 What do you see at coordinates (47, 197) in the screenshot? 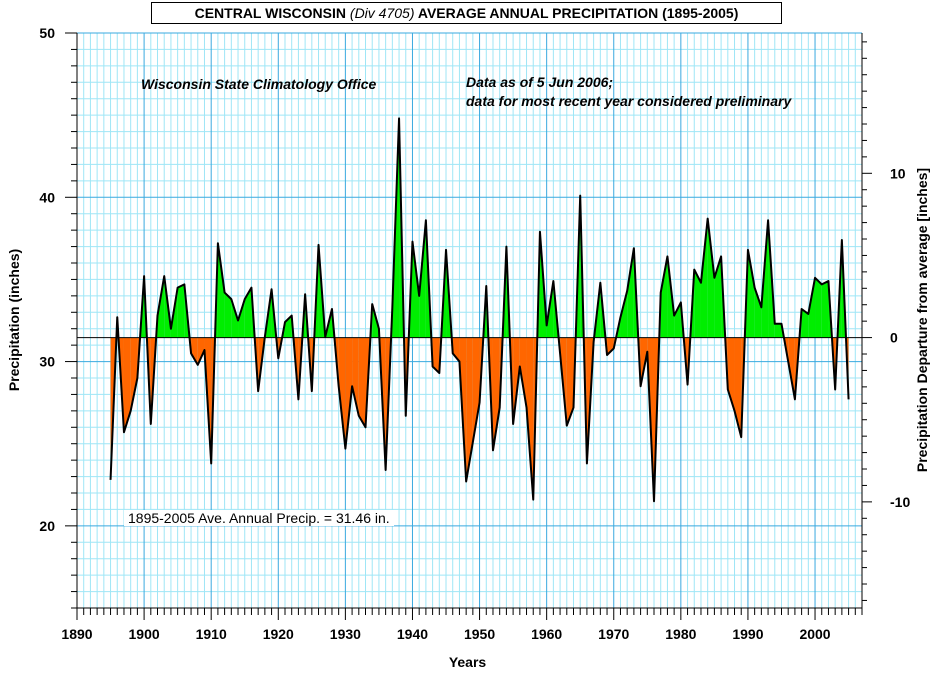
I see `y-tick-label: 40` at bounding box center [47, 197].